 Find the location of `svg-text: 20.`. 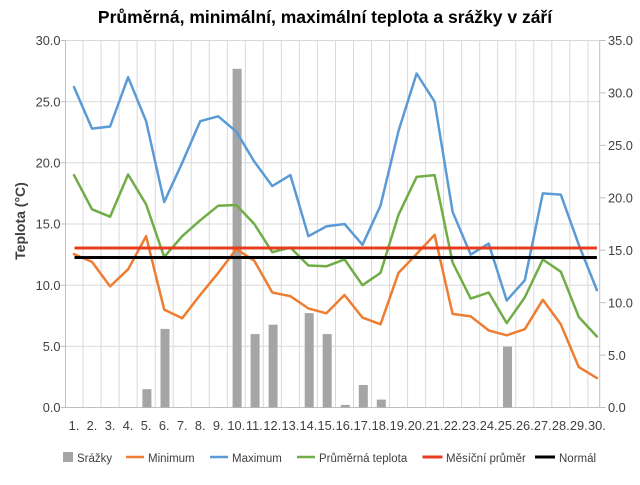

svg-text: 20. is located at coordinates (417, 425).